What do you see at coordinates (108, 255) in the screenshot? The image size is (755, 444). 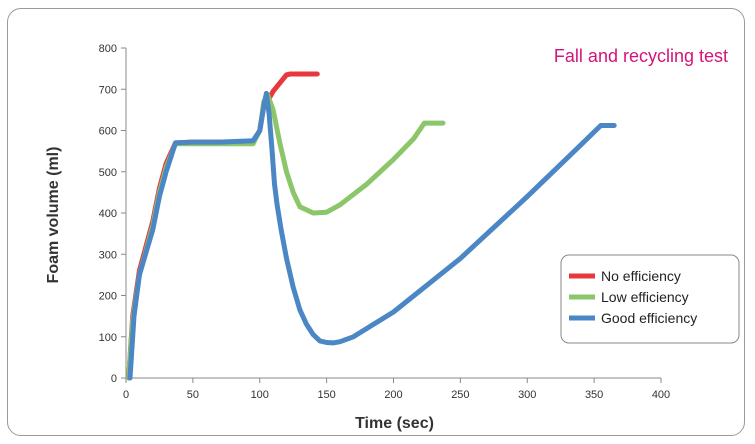 I see `y-tick-label: 300` at bounding box center [108, 255].